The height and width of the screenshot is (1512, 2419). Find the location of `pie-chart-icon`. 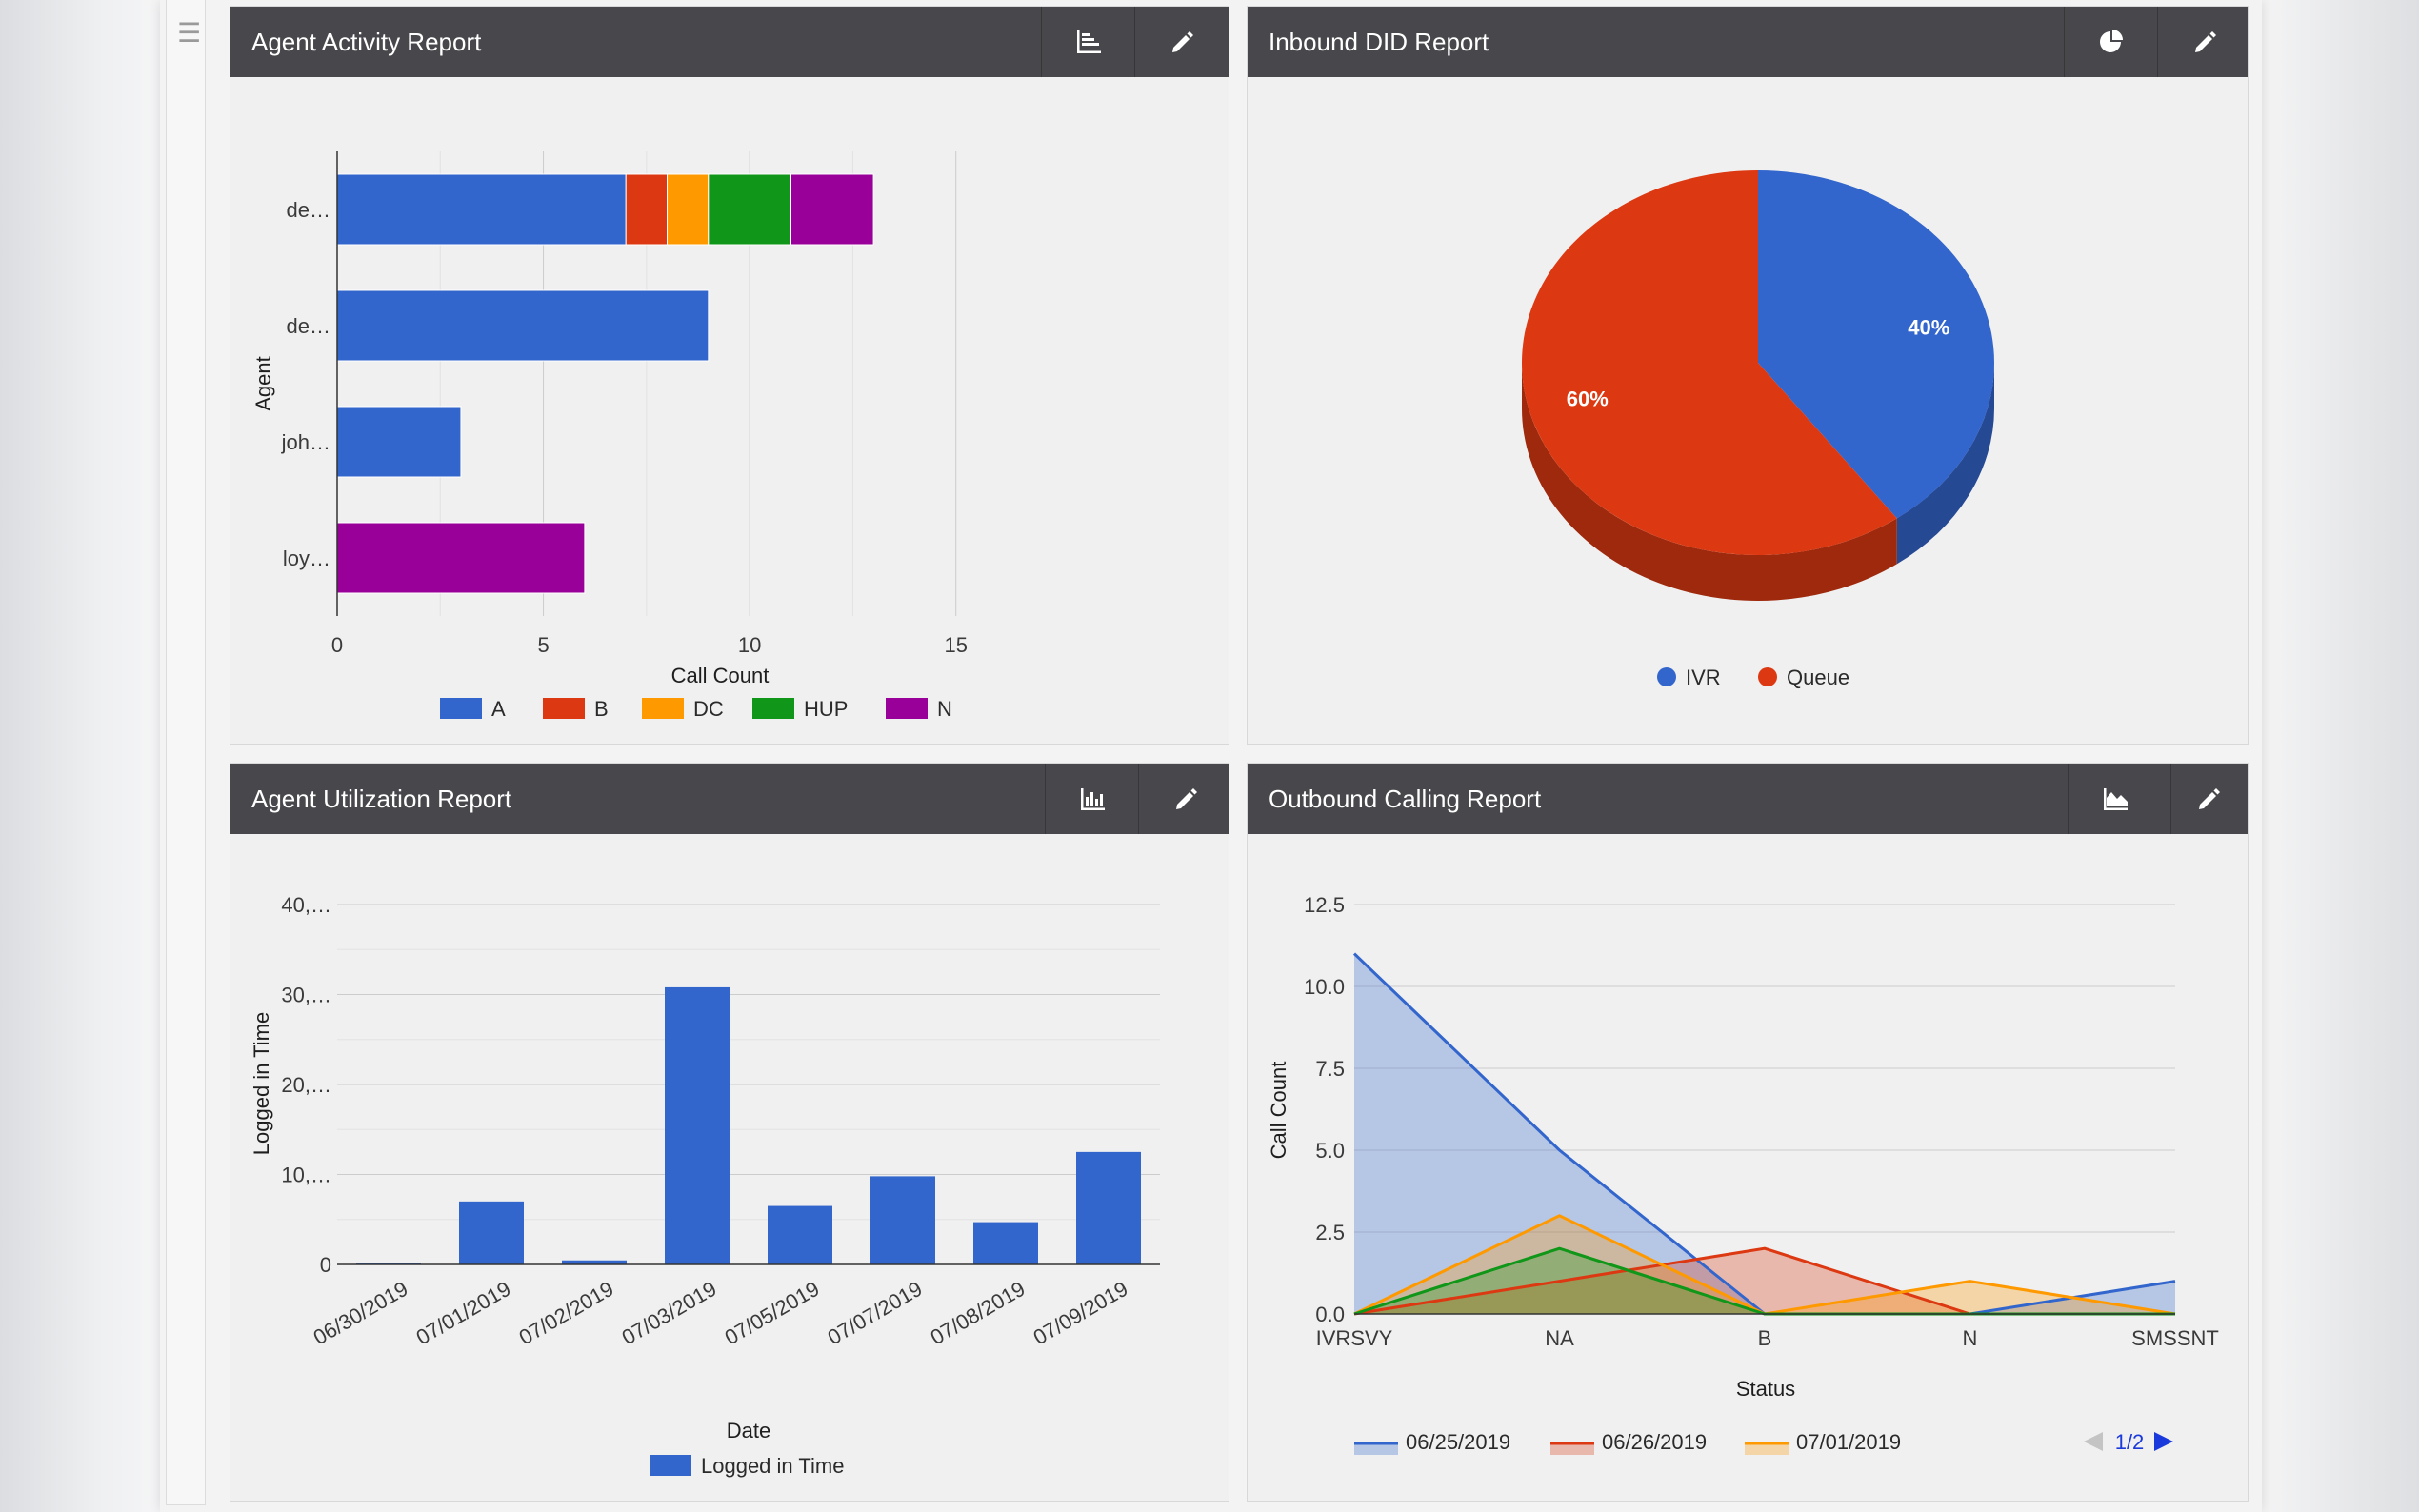

pie-chart-icon is located at coordinates (2111, 41).